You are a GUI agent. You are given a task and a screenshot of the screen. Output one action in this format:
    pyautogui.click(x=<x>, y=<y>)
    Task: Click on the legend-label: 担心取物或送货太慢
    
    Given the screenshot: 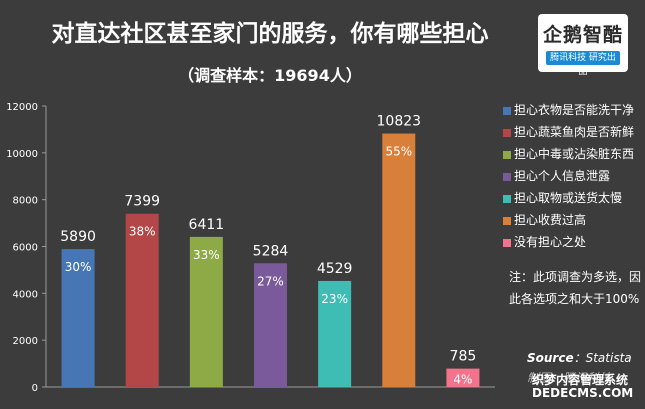 What is the action you would take?
    pyautogui.click(x=568, y=198)
    